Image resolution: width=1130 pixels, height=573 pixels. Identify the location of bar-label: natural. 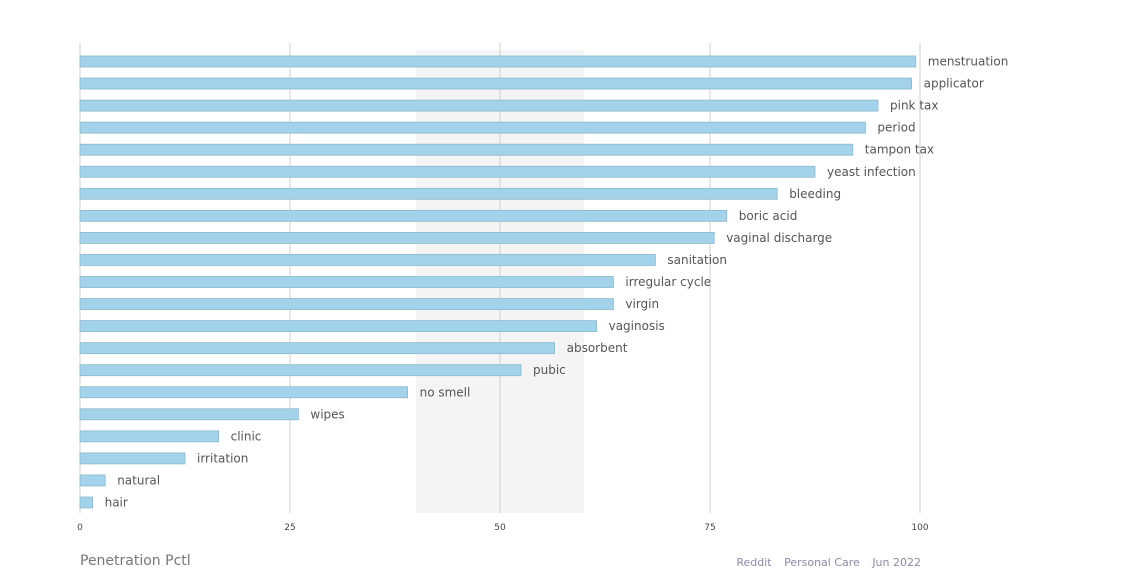
(138, 480).